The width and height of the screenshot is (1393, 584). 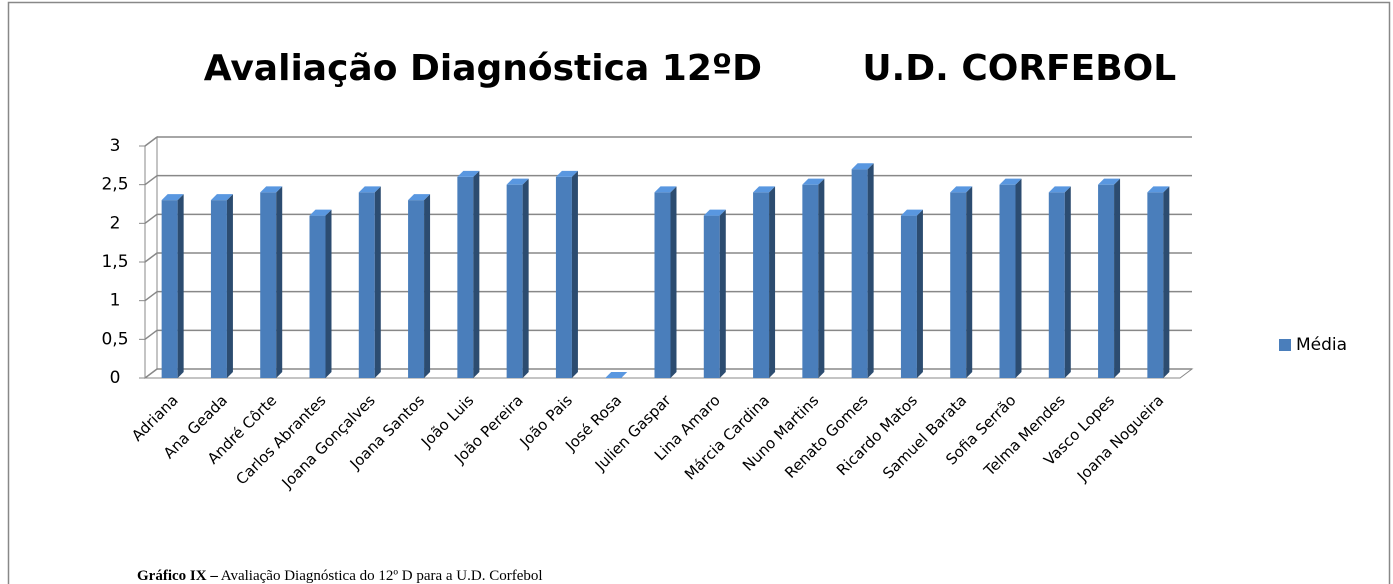 What do you see at coordinates (115, 378) in the screenshot?
I see `y-tick-label: 0` at bounding box center [115, 378].